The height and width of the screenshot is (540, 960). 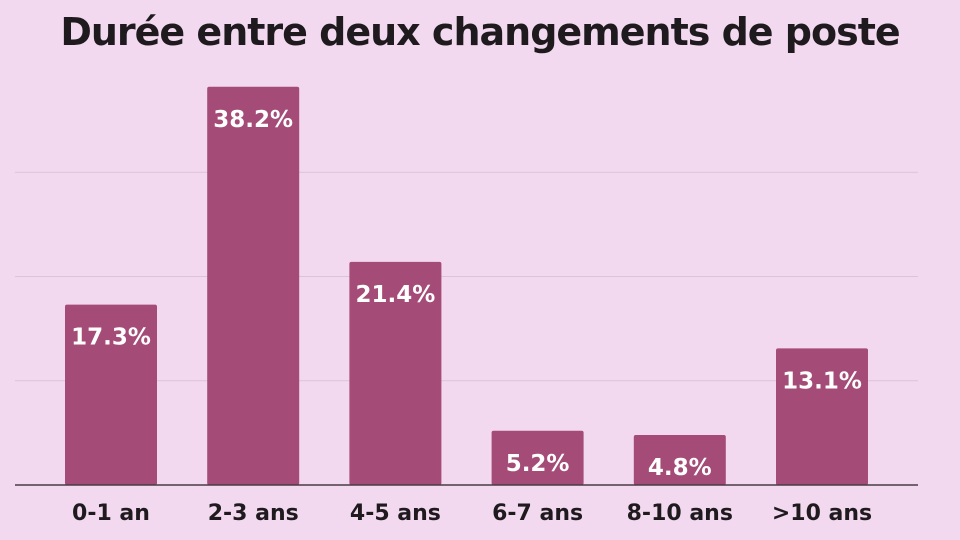 What do you see at coordinates (253, 120) in the screenshot?
I see `bar-value-label: 38.2%` at bounding box center [253, 120].